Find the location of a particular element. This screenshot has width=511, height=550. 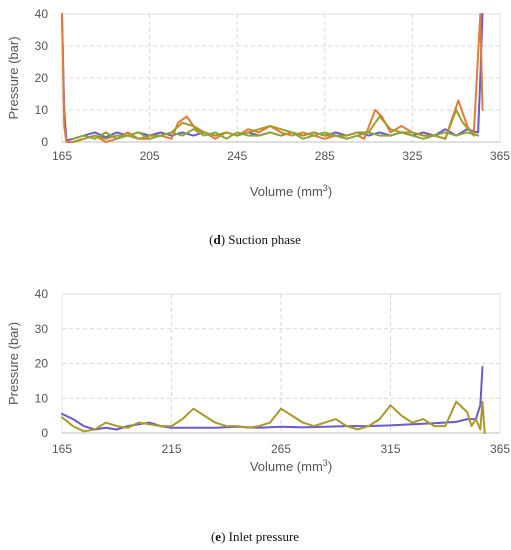

x-tick-label: 215 is located at coordinates (171, 449).